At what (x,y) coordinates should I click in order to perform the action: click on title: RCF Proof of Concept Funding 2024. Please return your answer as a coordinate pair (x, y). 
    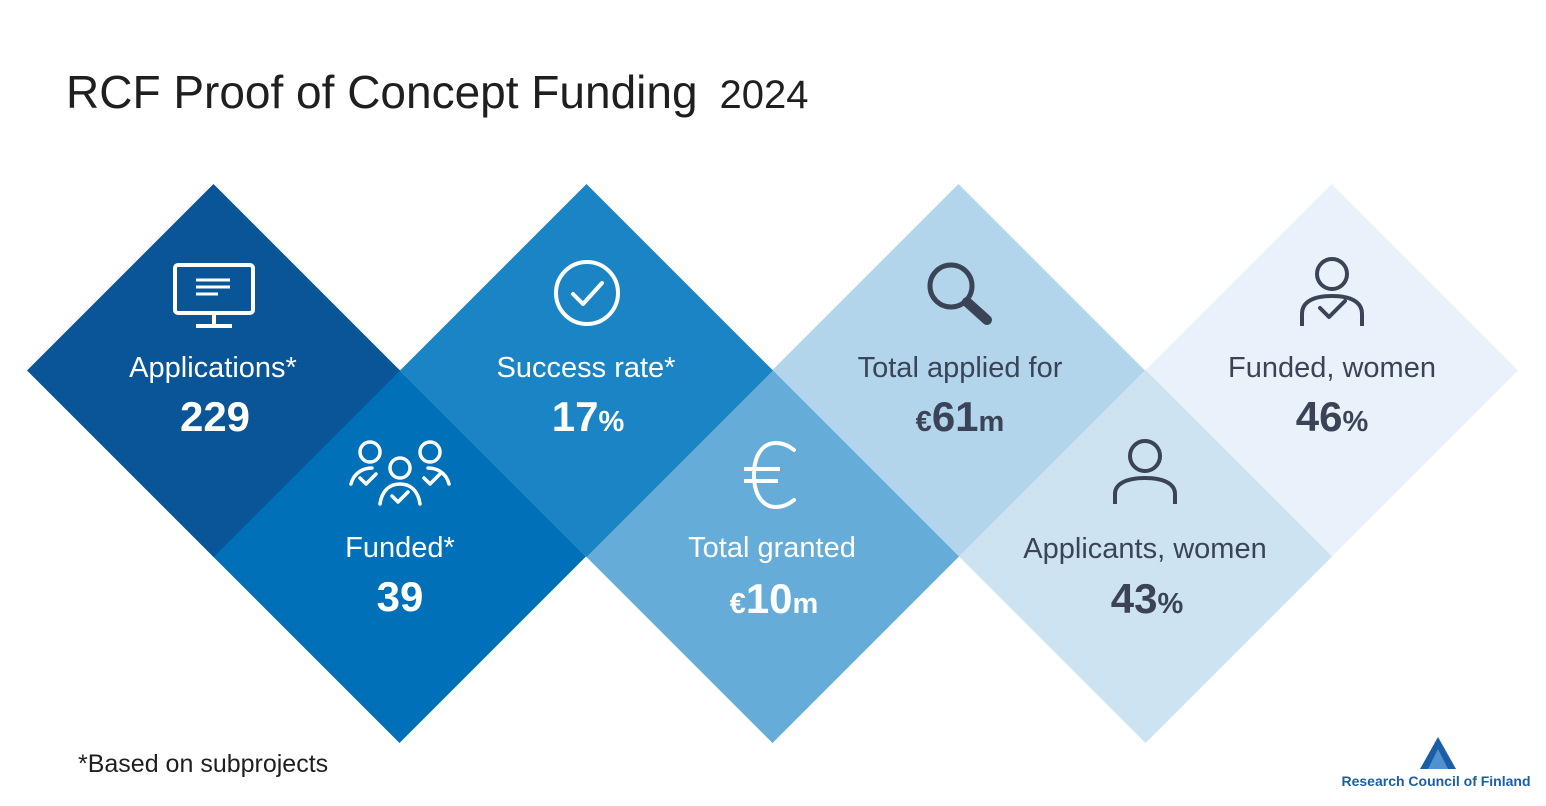
    Looking at the image, I should click on (437, 93).